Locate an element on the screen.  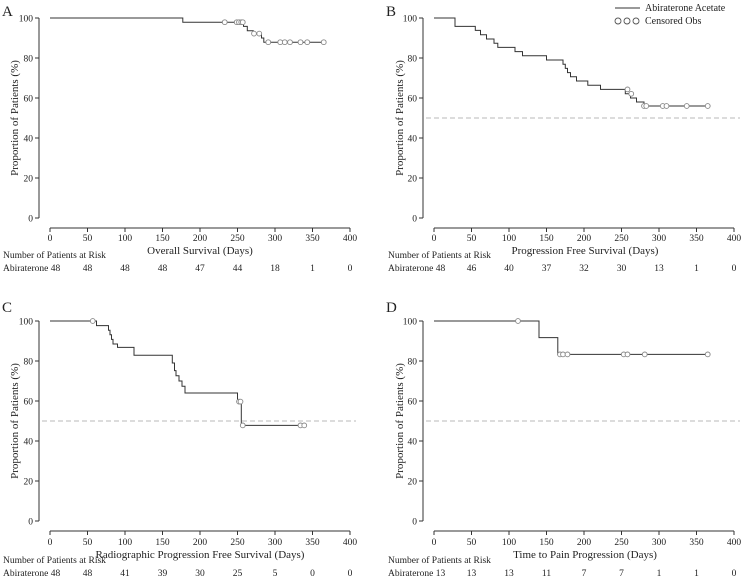
panel-label: B is located at coordinates (391, 12).